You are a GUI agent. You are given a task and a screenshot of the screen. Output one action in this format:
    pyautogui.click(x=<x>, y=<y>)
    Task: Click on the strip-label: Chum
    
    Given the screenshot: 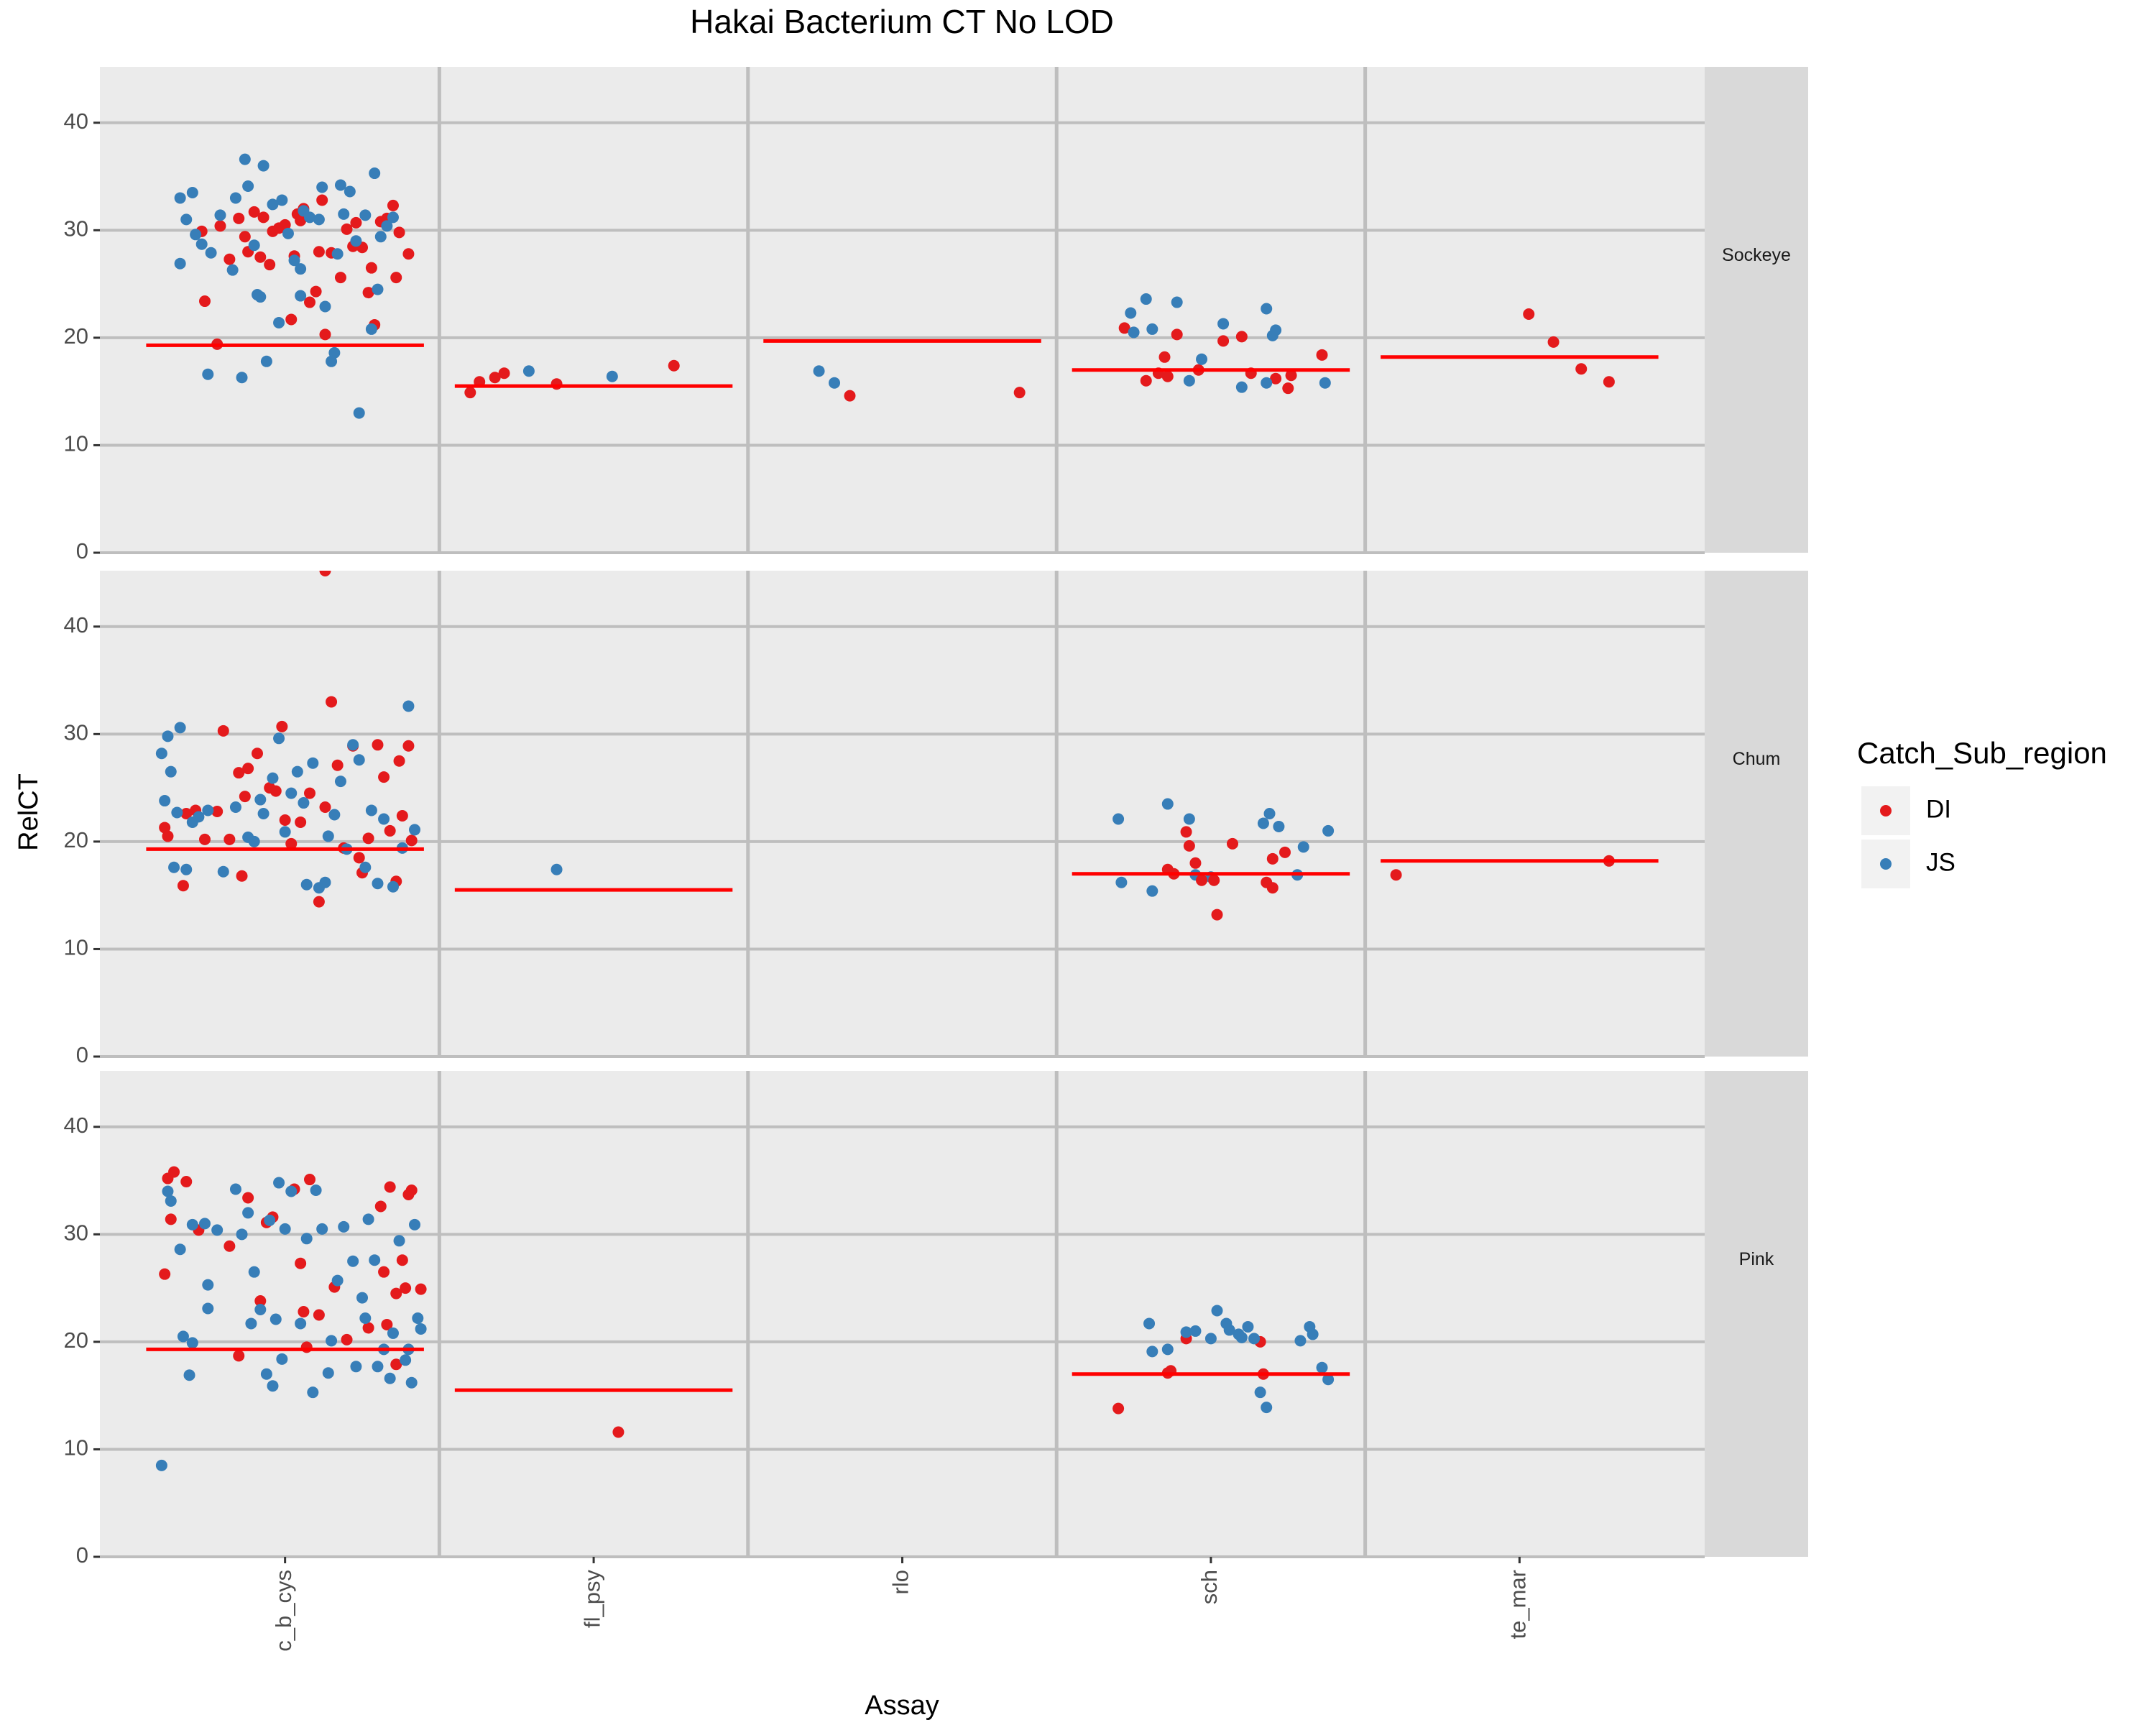 What is the action you would take?
    pyautogui.click(x=1757, y=759)
    